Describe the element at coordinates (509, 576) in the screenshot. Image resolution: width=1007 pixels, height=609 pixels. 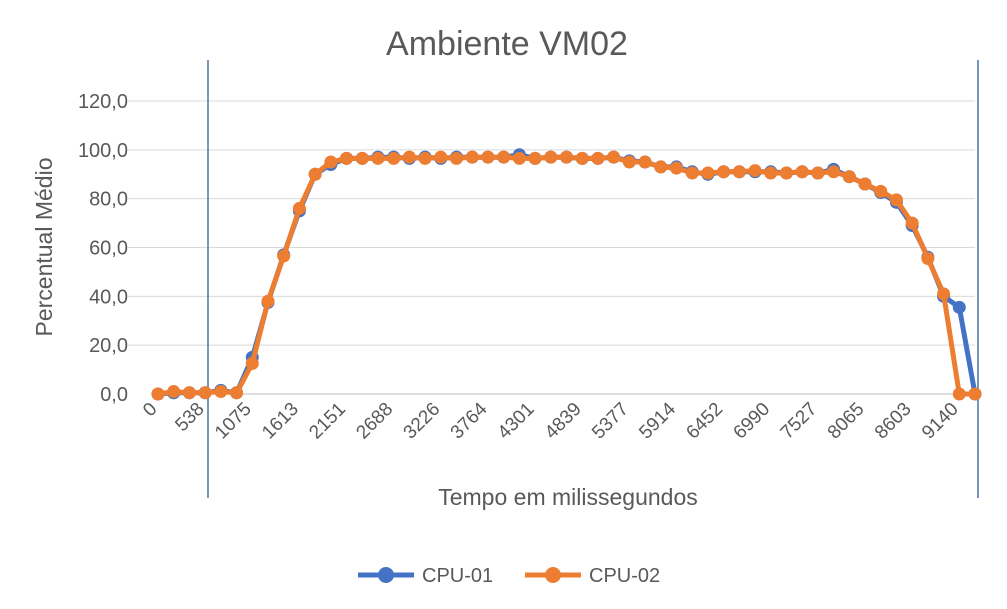
I see `legend: CPU-01 CPU-02` at that location.